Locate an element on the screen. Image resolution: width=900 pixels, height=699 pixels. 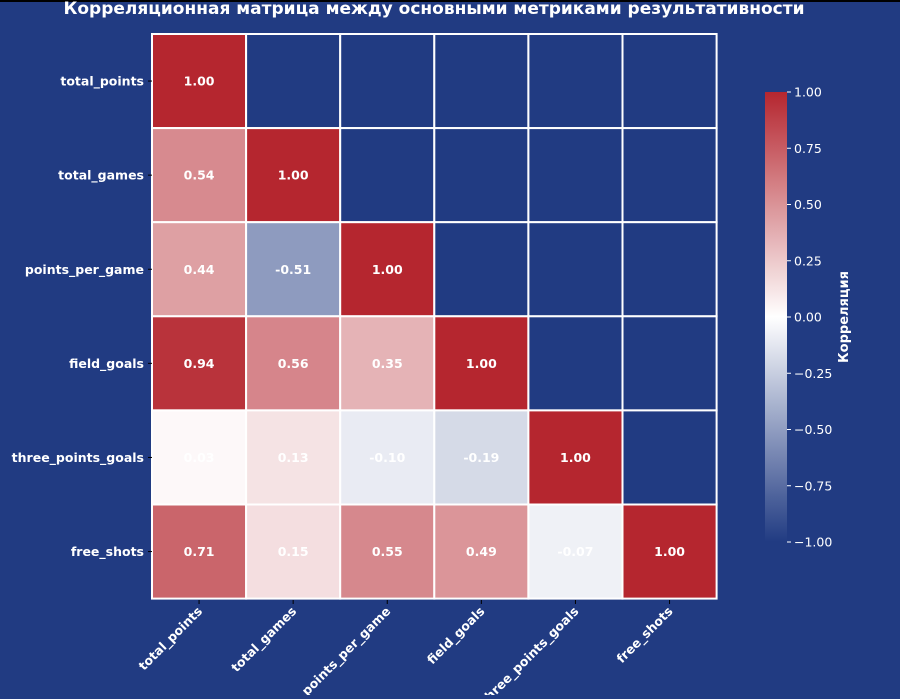
x-tick-label: three_points_goals is located at coordinates (529, 649).